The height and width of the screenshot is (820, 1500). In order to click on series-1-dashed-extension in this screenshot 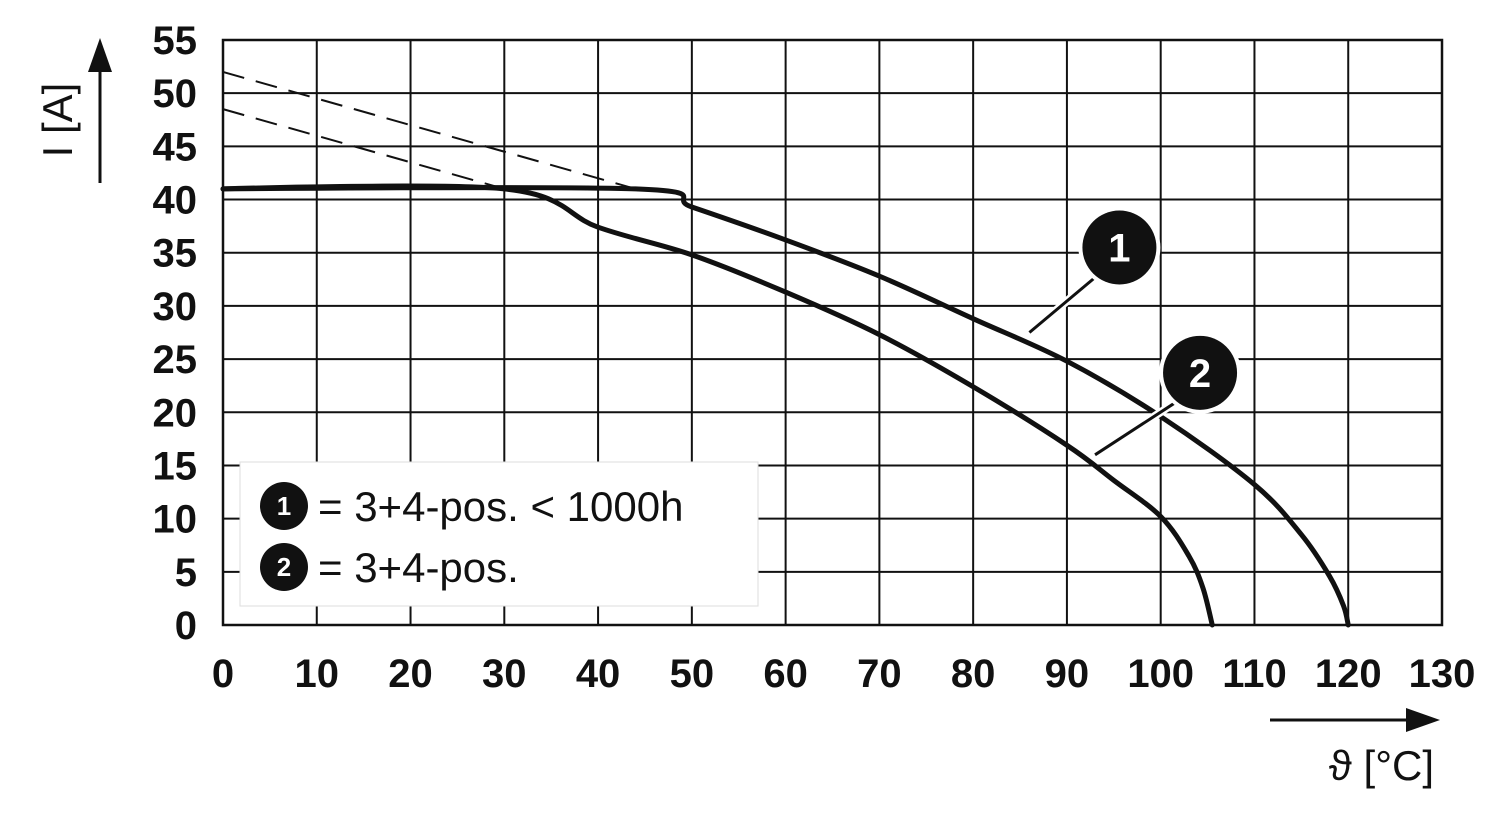, I will do `click(429, 130)`.